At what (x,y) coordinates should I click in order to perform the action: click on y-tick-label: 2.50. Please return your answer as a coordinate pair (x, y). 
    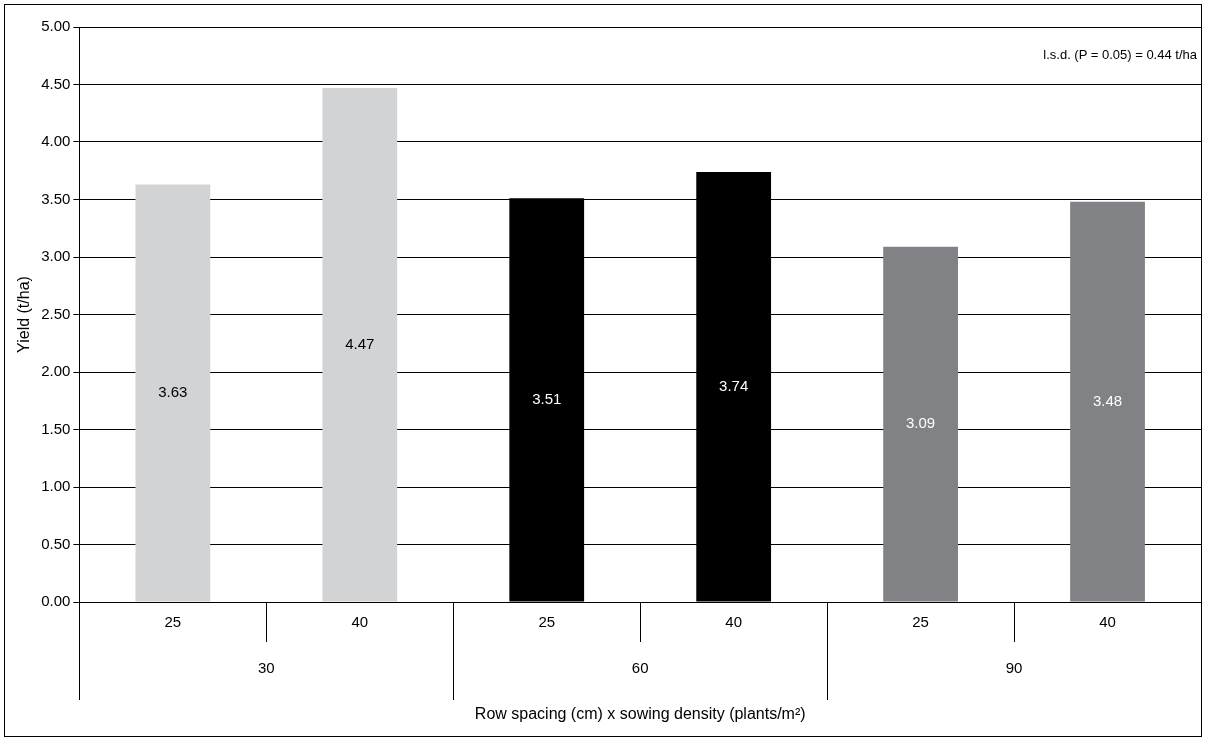
    Looking at the image, I should click on (56, 313).